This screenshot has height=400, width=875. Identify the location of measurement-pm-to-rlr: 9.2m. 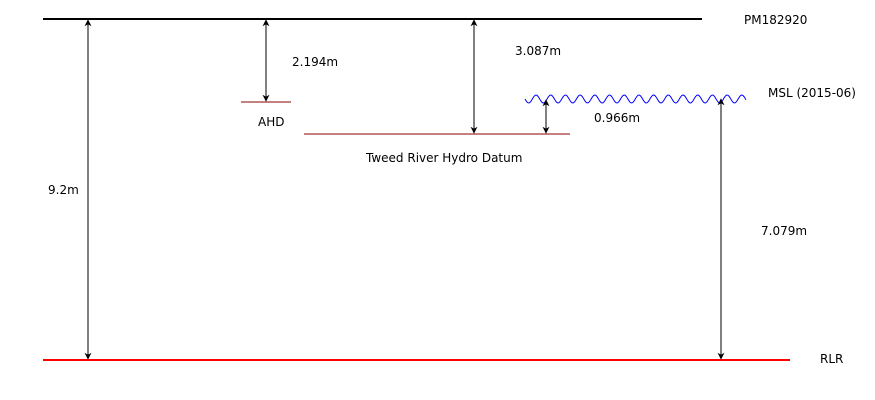
(63, 190).